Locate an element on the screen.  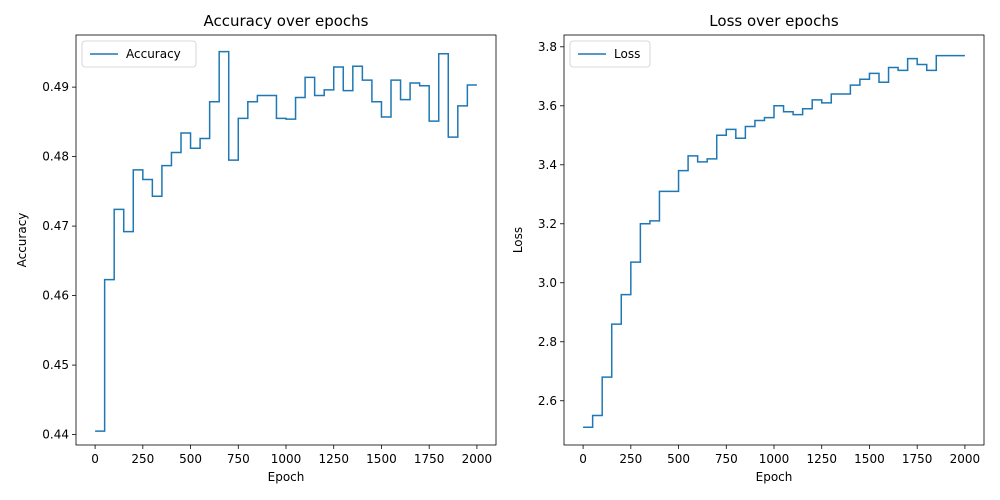
y-tick-label: 3.6 is located at coordinates (547, 106).